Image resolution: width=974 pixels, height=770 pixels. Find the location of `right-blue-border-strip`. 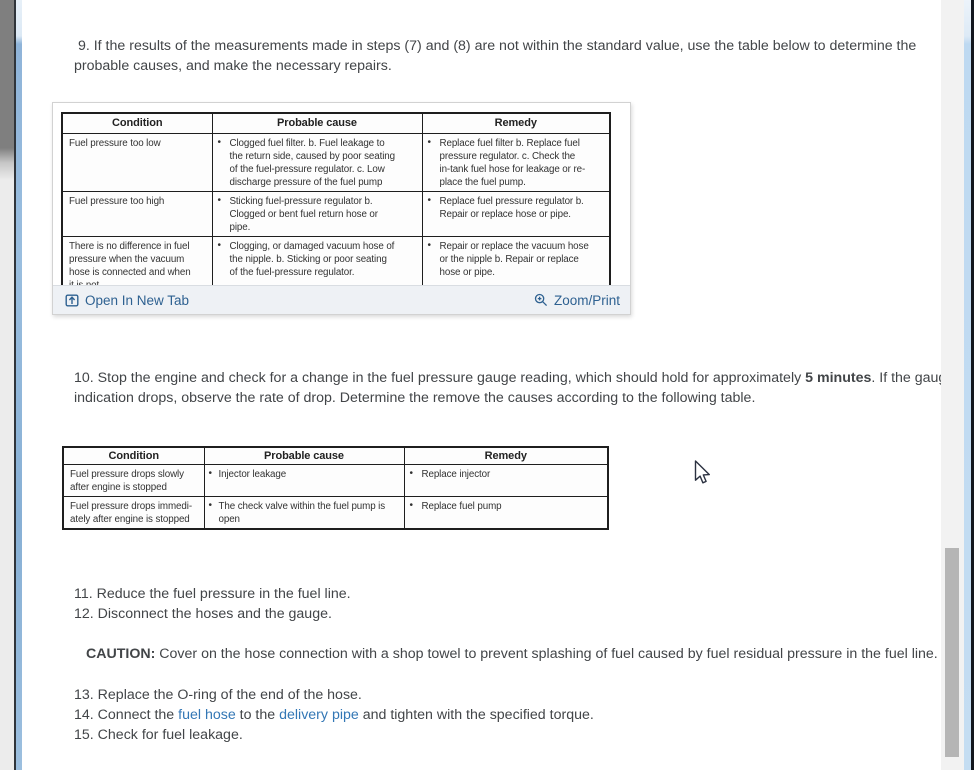

right-blue-border-strip is located at coordinates (967, 385).